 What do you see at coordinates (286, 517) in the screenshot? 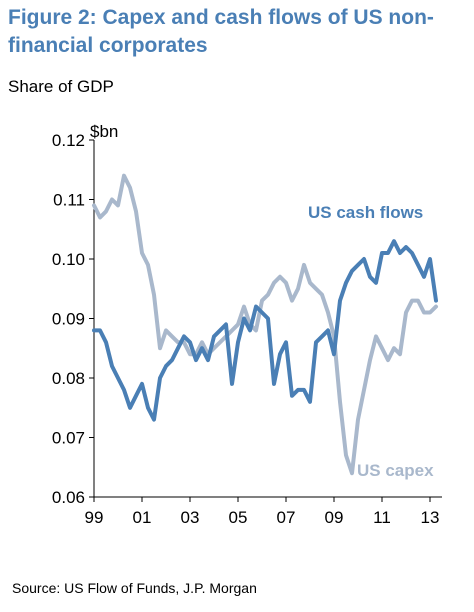
I see `x-tick-label: 07` at bounding box center [286, 517].